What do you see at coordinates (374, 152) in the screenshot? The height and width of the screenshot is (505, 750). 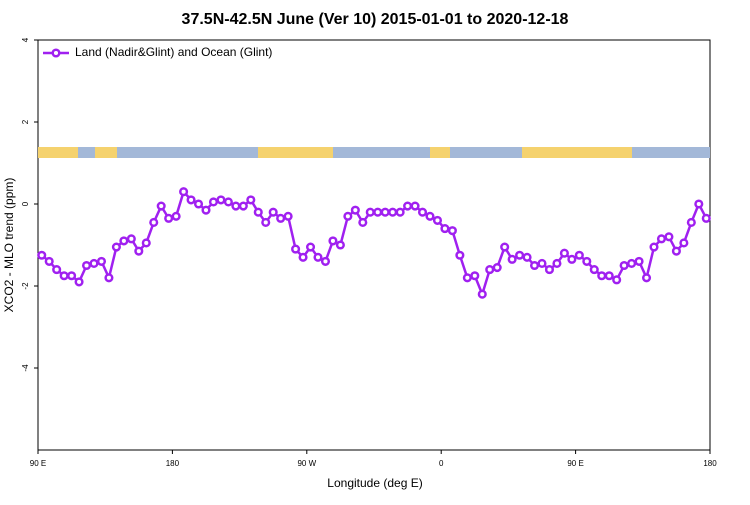 I see `ocean` at bounding box center [374, 152].